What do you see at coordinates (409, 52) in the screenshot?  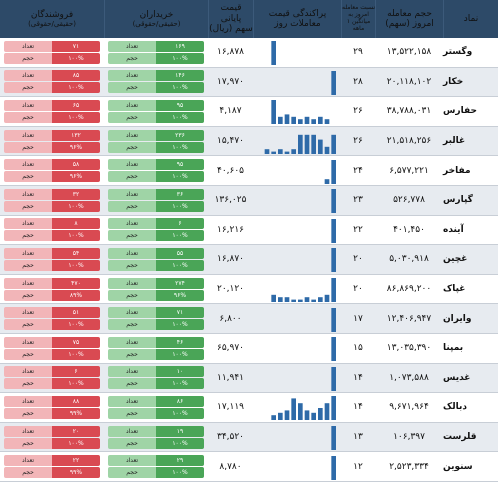 I see `volume-cell: ۱۳,۵۲۲,۱۵۸` at bounding box center [409, 52].